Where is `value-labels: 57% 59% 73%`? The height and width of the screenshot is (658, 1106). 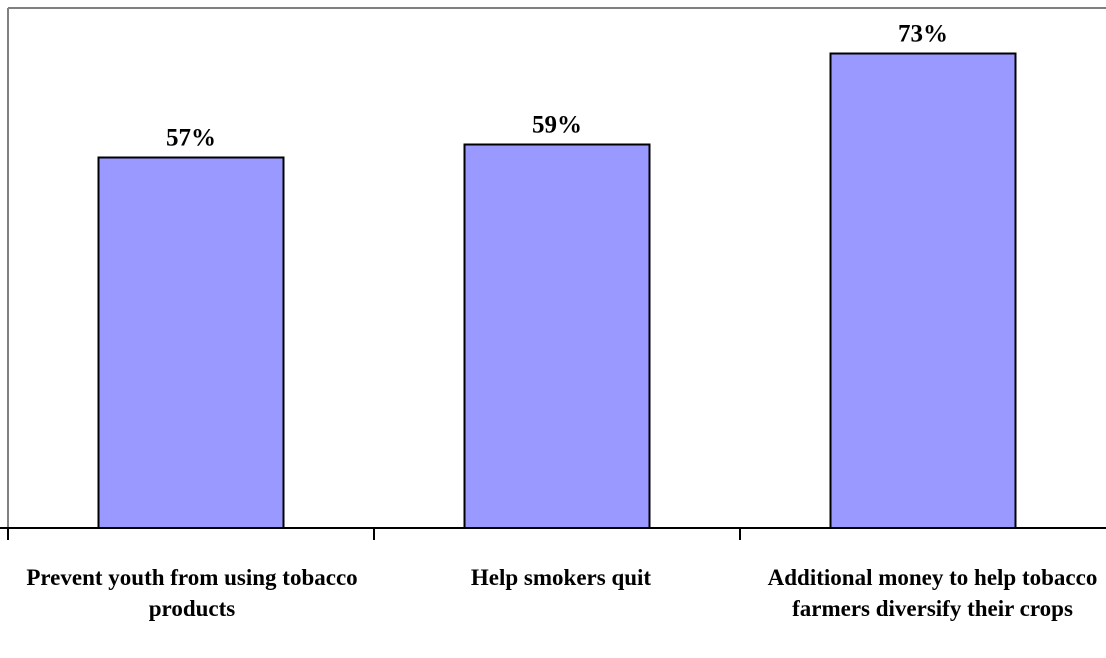 value-labels: 57% 59% 73% is located at coordinates (557, 86).